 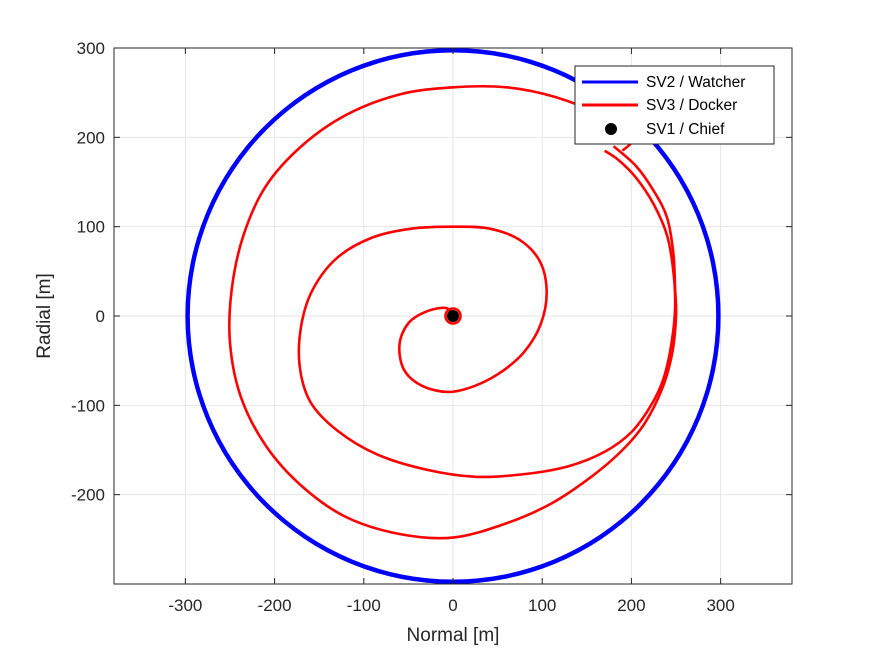 I want to click on y-tick-label: -100, so click(x=88, y=405).